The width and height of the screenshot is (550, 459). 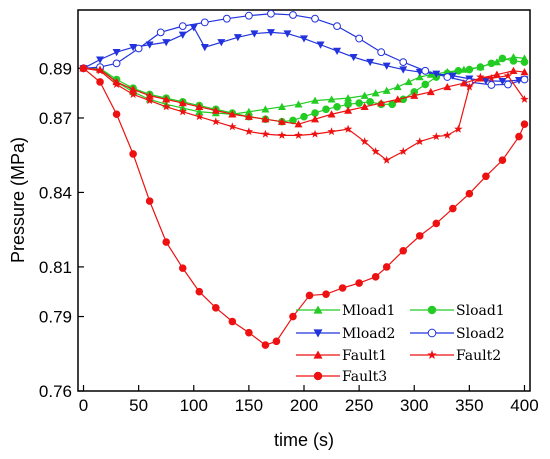 I want to click on legend-label: Mload1, so click(x=368, y=311).